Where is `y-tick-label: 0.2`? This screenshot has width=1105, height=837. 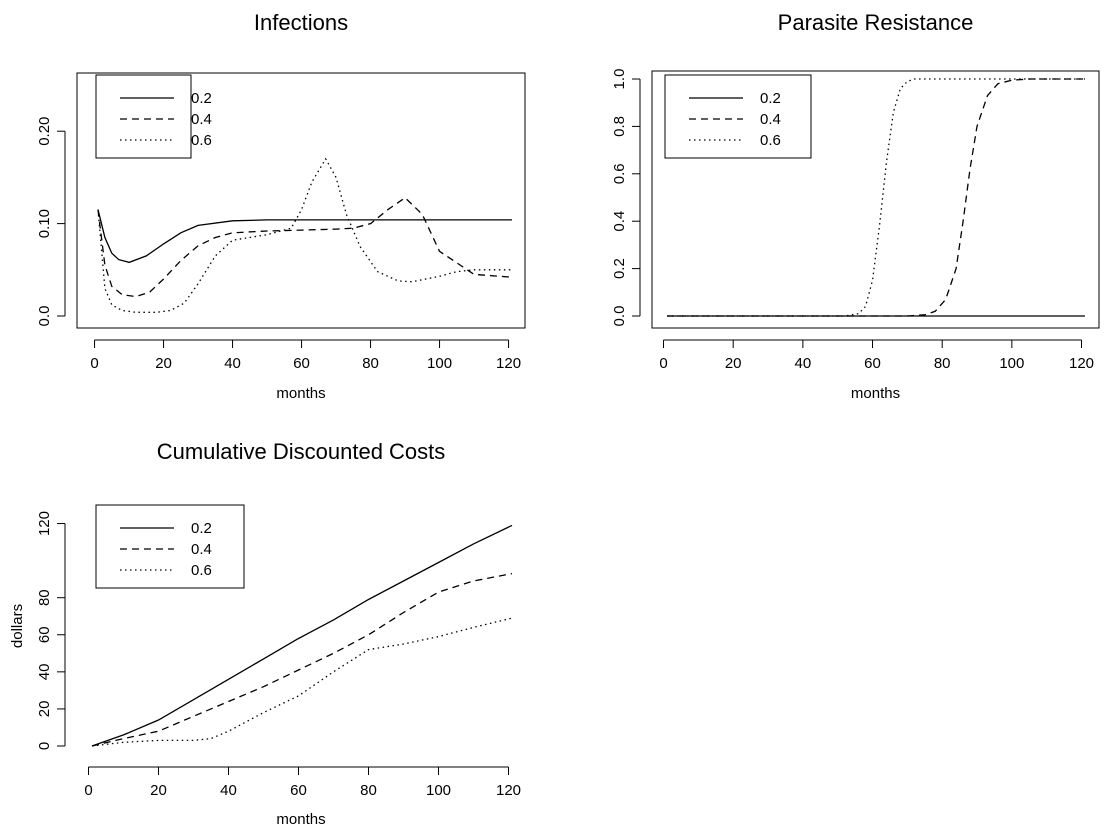 y-tick-label: 0.2 is located at coordinates (619, 268).